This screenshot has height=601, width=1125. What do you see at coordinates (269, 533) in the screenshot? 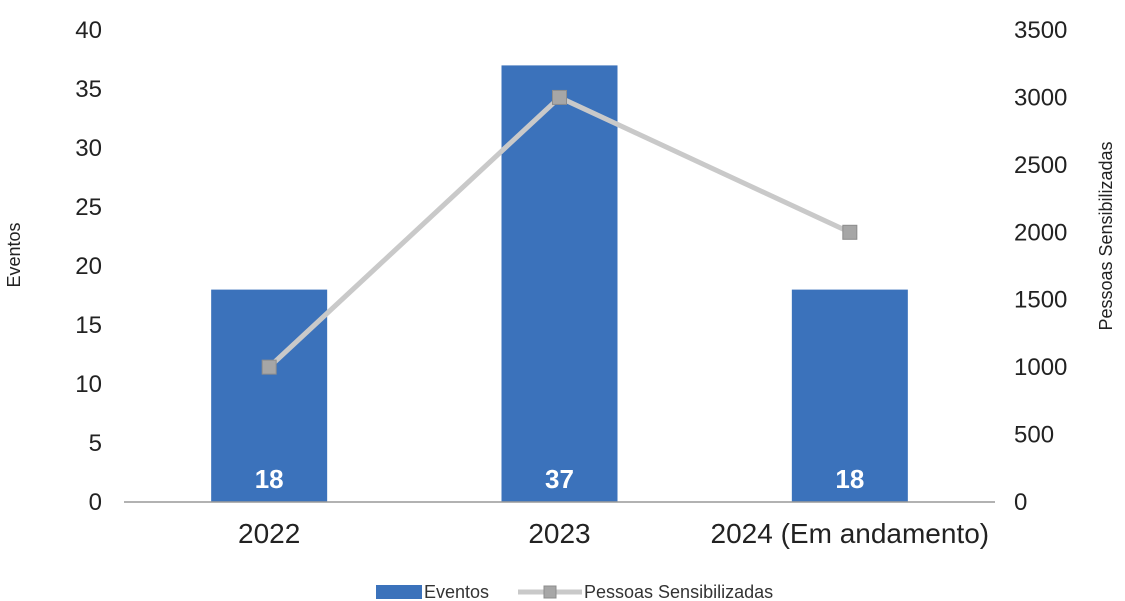
I see `x-category-label: 2022` at bounding box center [269, 533].